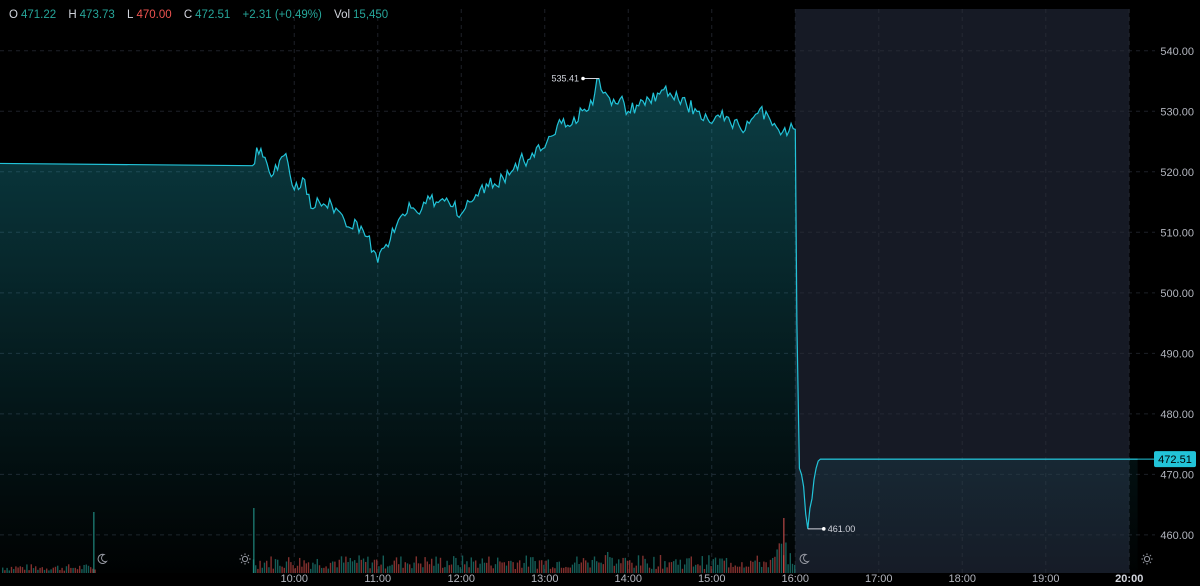  Describe the element at coordinates (879, 579) in the screenshot. I see `x-tick-label-10: 17:00` at that location.